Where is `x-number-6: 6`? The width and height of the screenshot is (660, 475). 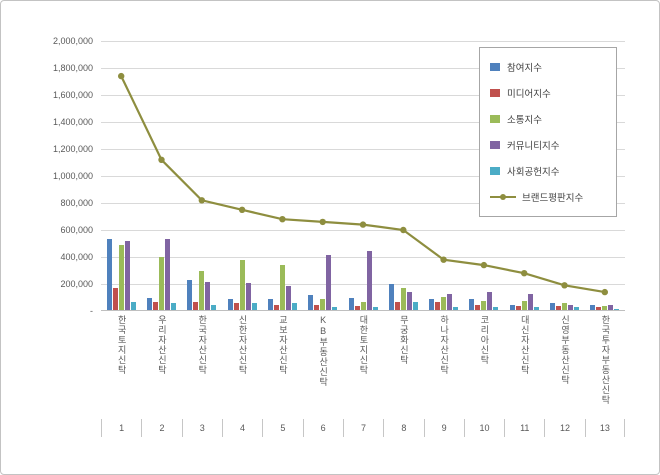
x-number-6: 6 is located at coordinates (322, 428).